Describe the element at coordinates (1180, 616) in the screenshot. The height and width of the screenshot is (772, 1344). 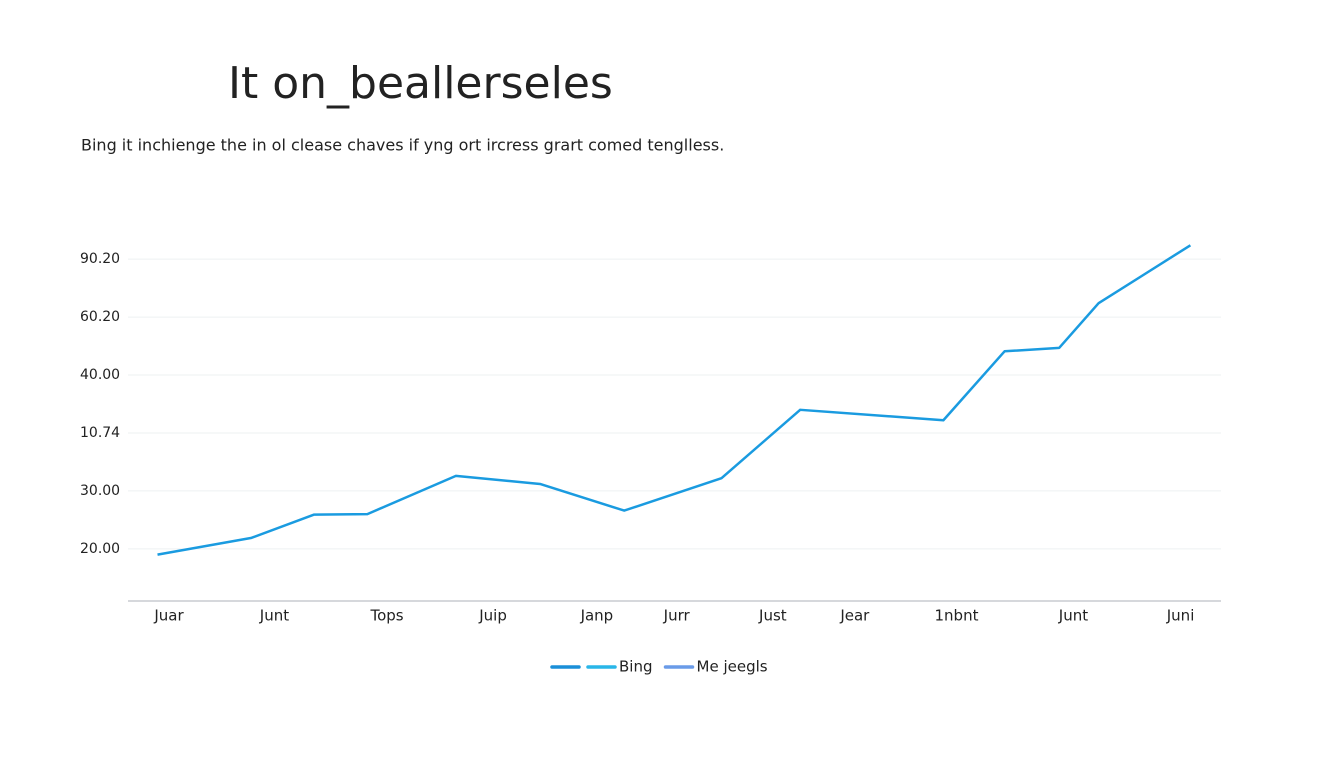
I see `x-tick-label: Juni` at that location.